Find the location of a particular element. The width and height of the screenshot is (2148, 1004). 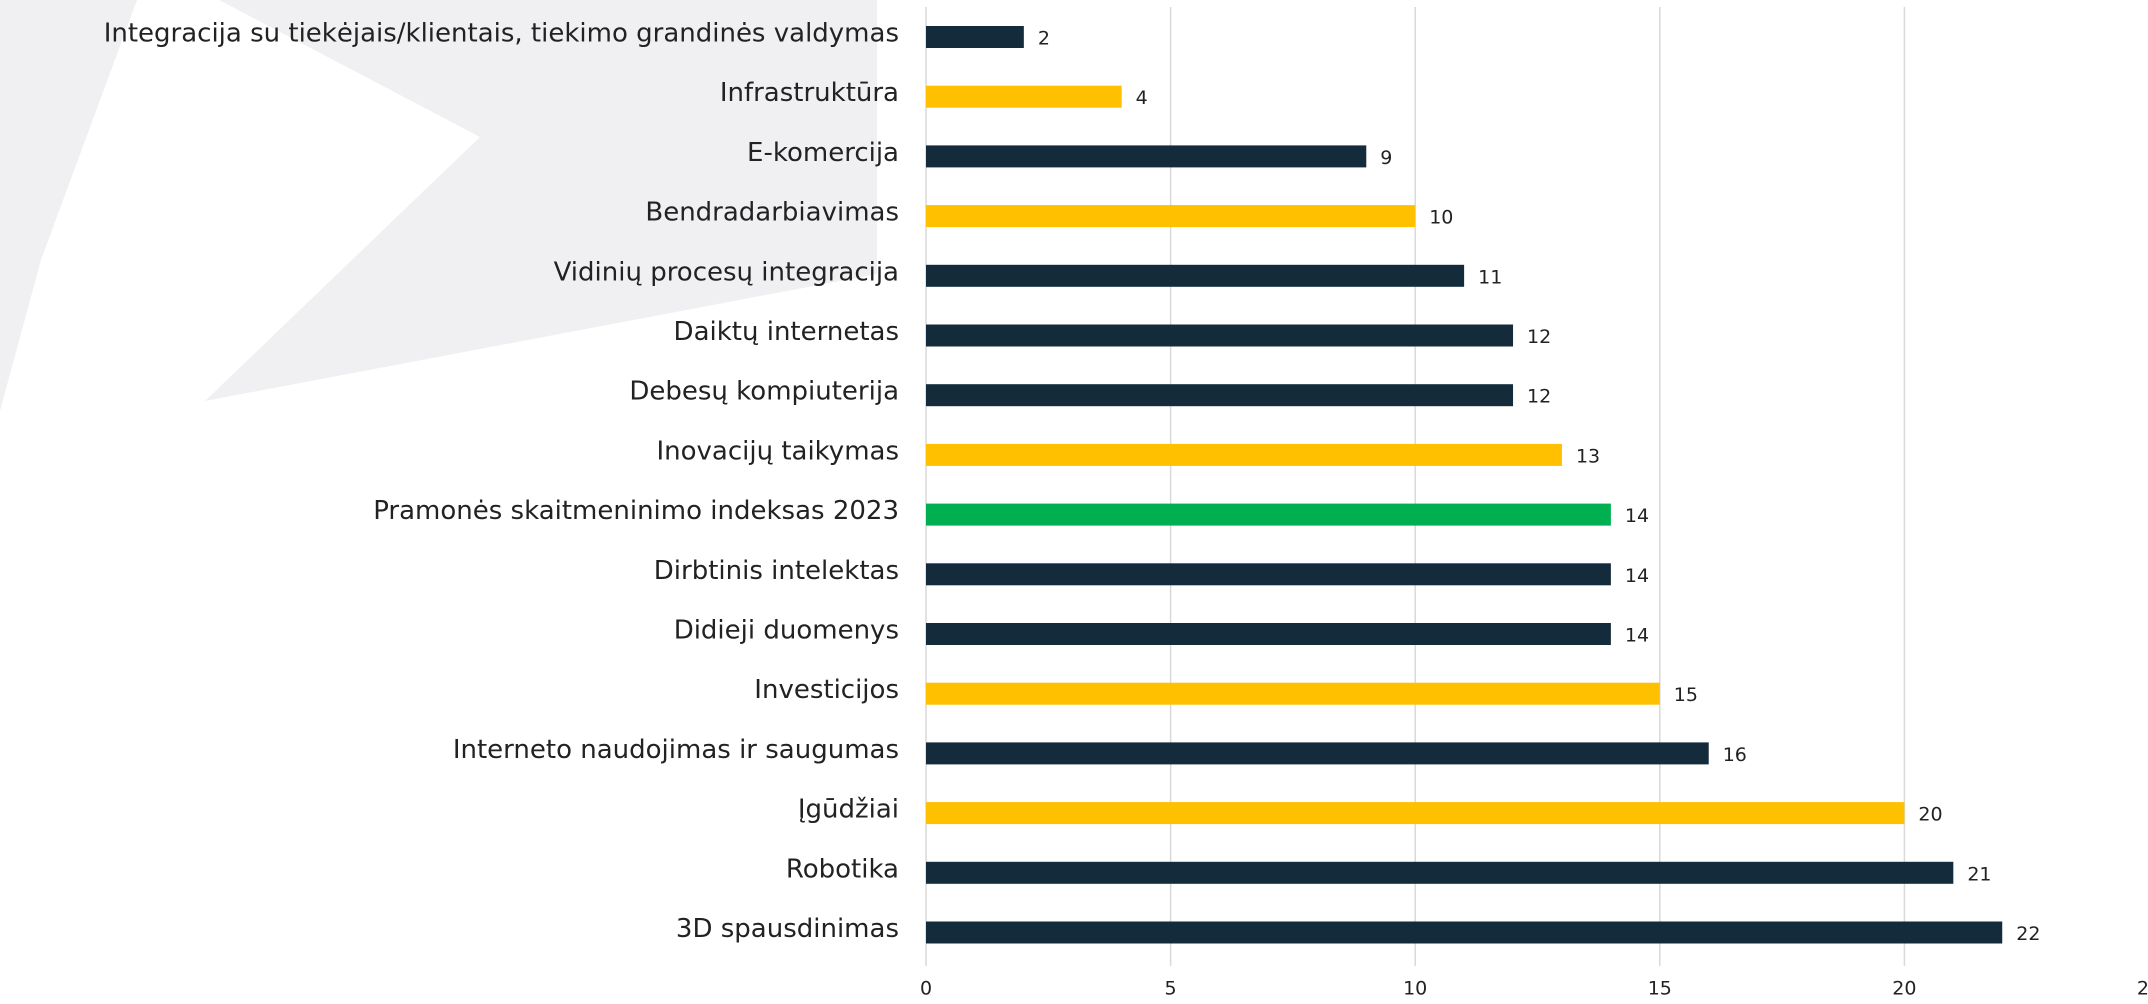

category-label: Vidinių procesų integracija is located at coordinates (726, 272).